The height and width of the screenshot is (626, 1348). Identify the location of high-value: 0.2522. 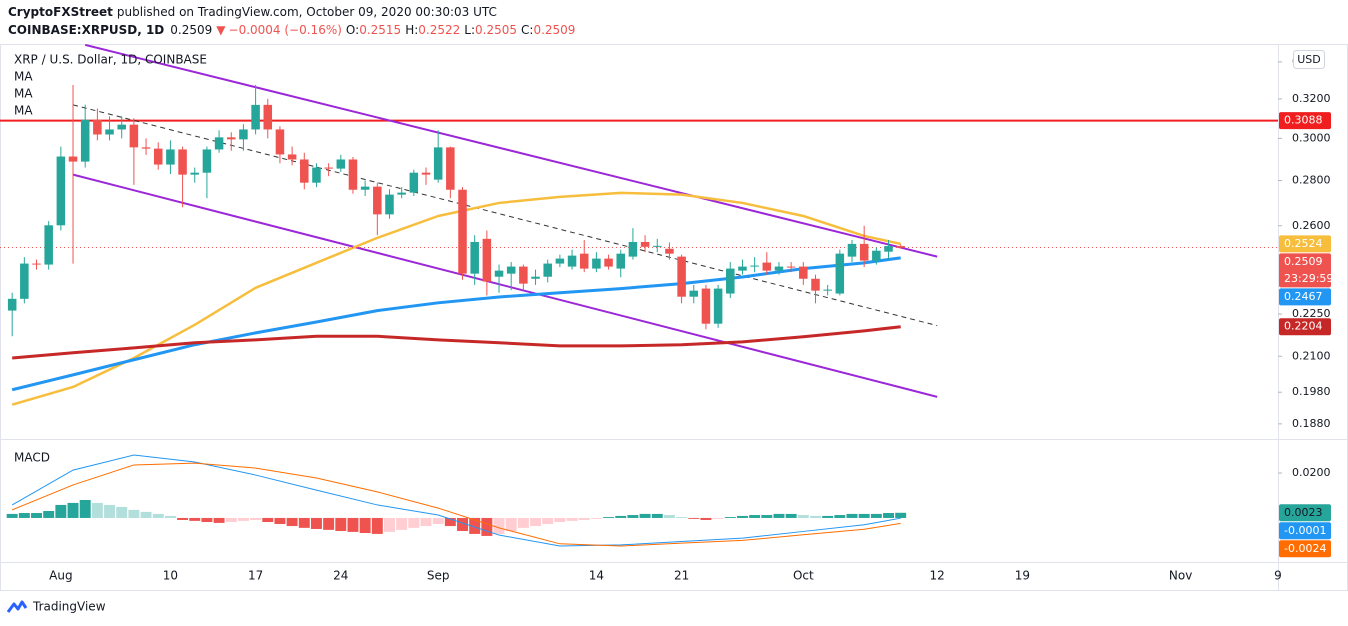
(439, 30).